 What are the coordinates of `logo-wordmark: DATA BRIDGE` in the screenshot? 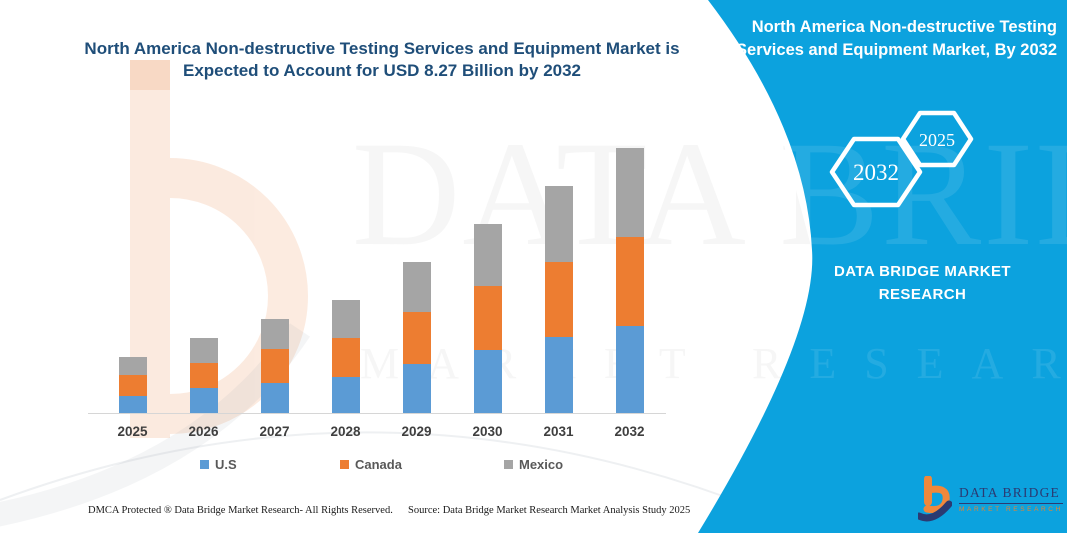 It's located at (1011, 494).